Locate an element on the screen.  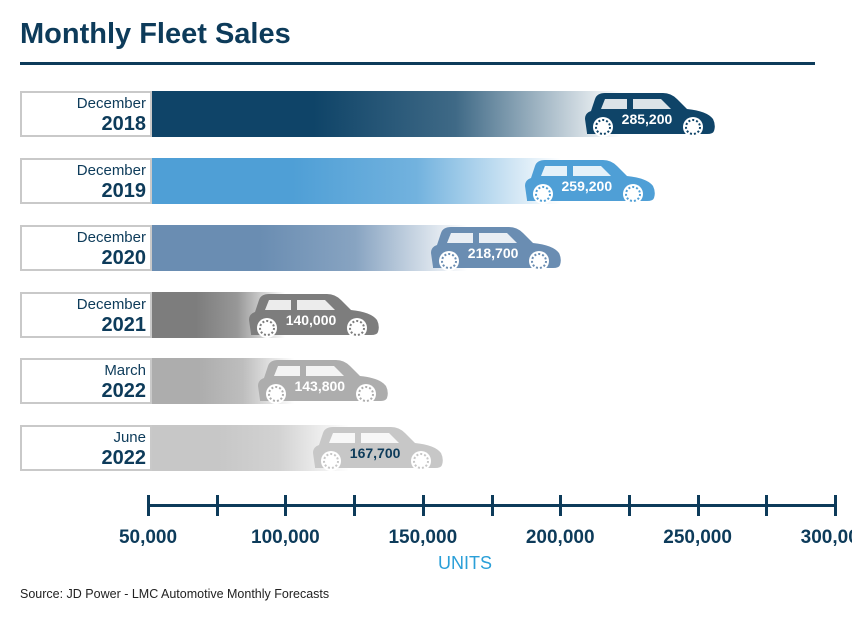
car-icon: 143,800 is located at coordinates (322, 381).